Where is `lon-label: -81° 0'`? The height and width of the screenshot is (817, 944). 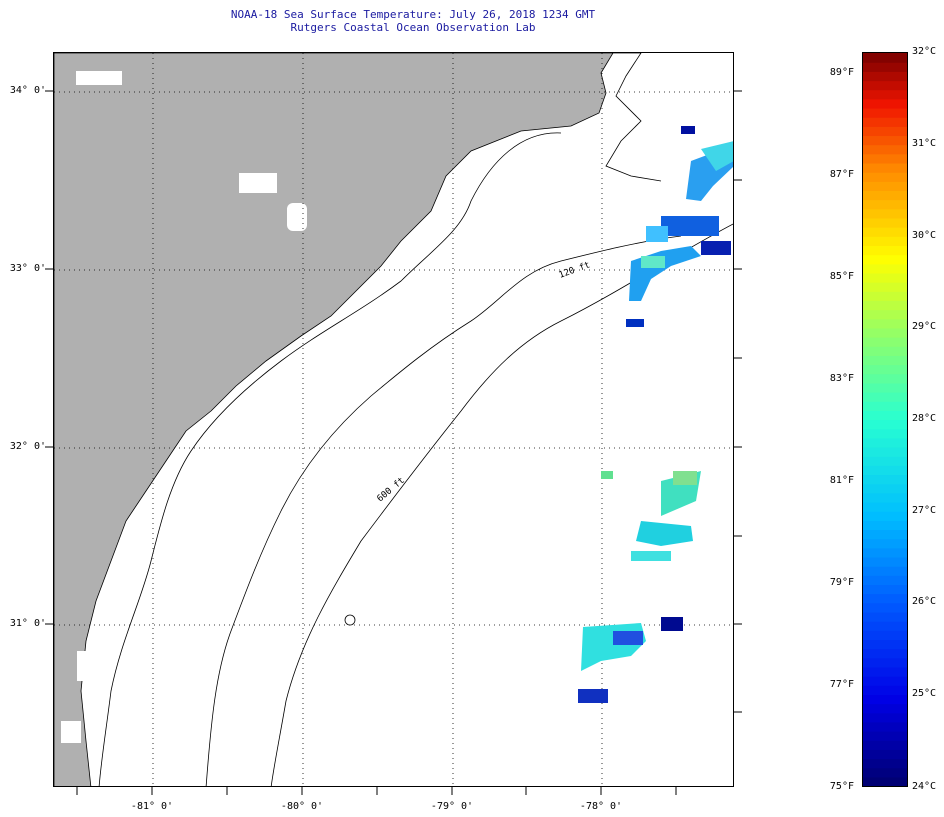
lon-label: -81° 0' is located at coordinates (152, 806).